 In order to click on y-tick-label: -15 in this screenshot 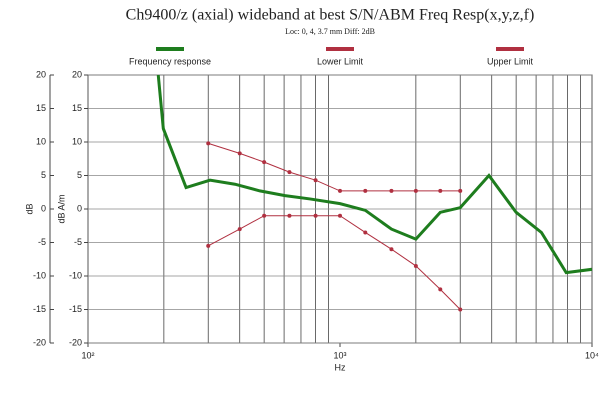, I will do `click(39, 309)`.